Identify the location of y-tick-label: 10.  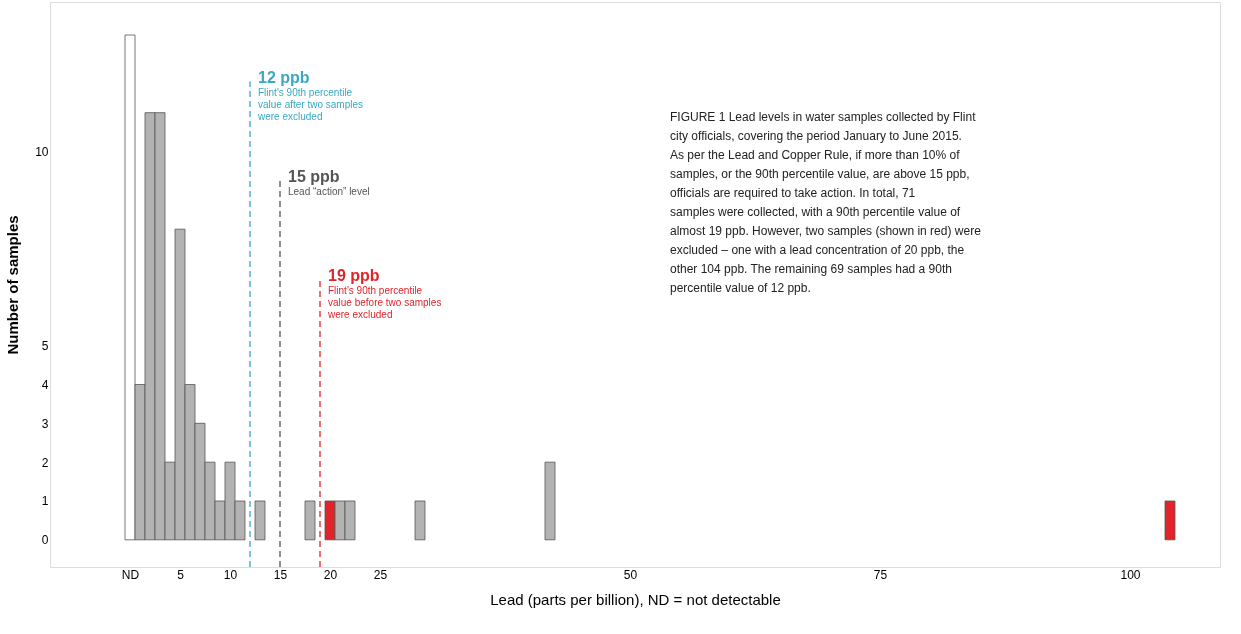
(42, 152).